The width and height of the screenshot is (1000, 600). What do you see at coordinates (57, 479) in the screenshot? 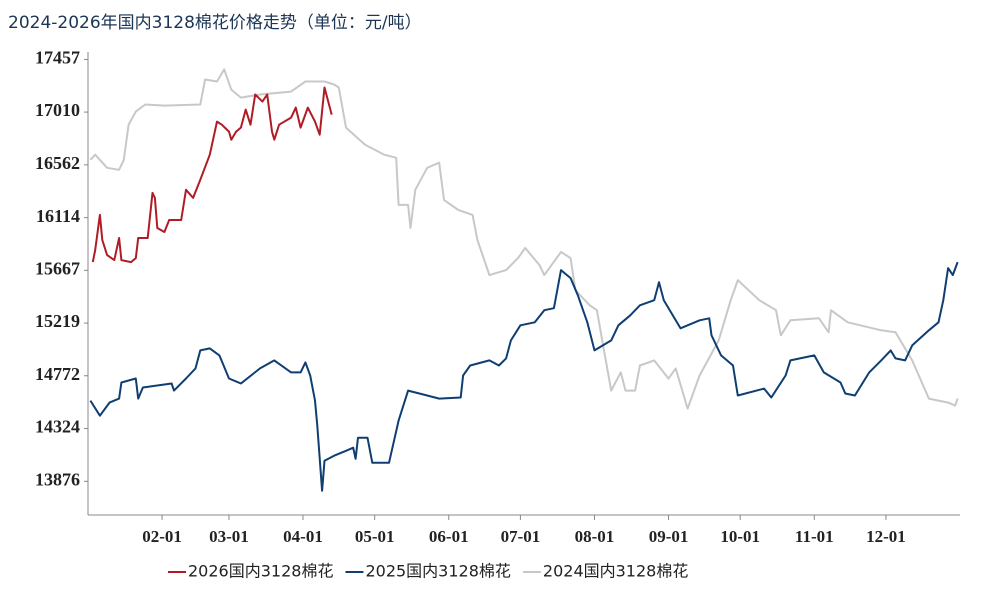
I see `y-tick-label: 13876` at bounding box center [57, 479].